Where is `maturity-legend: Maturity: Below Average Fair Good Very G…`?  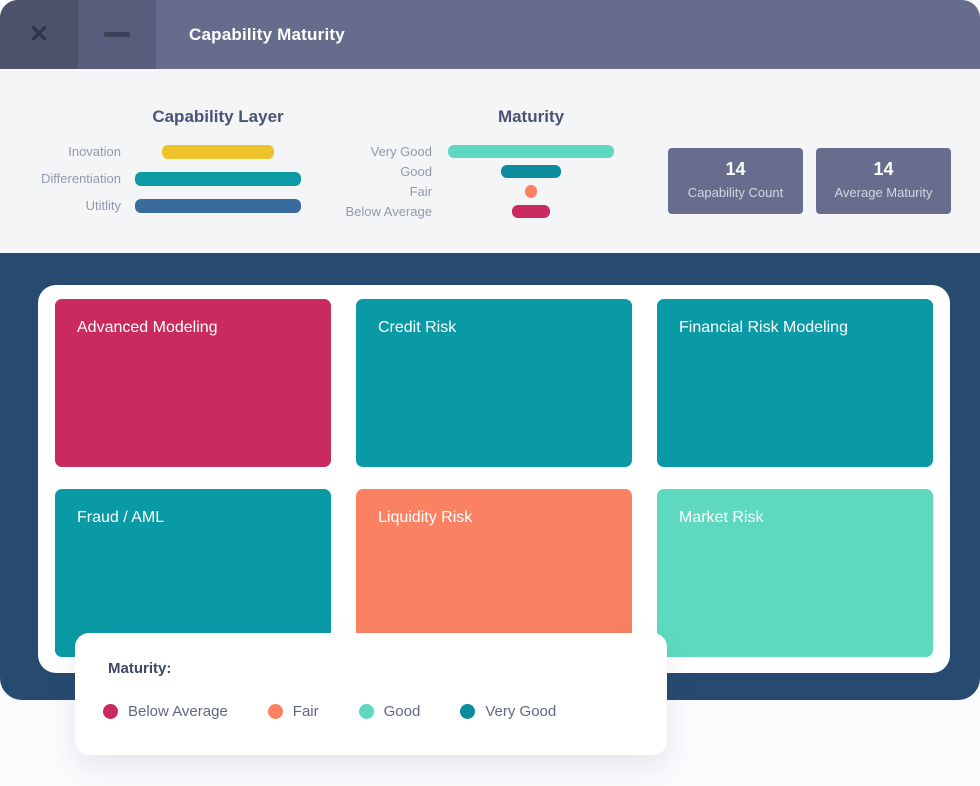
maturity-legend: Maturity: Below Average Fair Good Very G… is located at coordinates (371, 694).